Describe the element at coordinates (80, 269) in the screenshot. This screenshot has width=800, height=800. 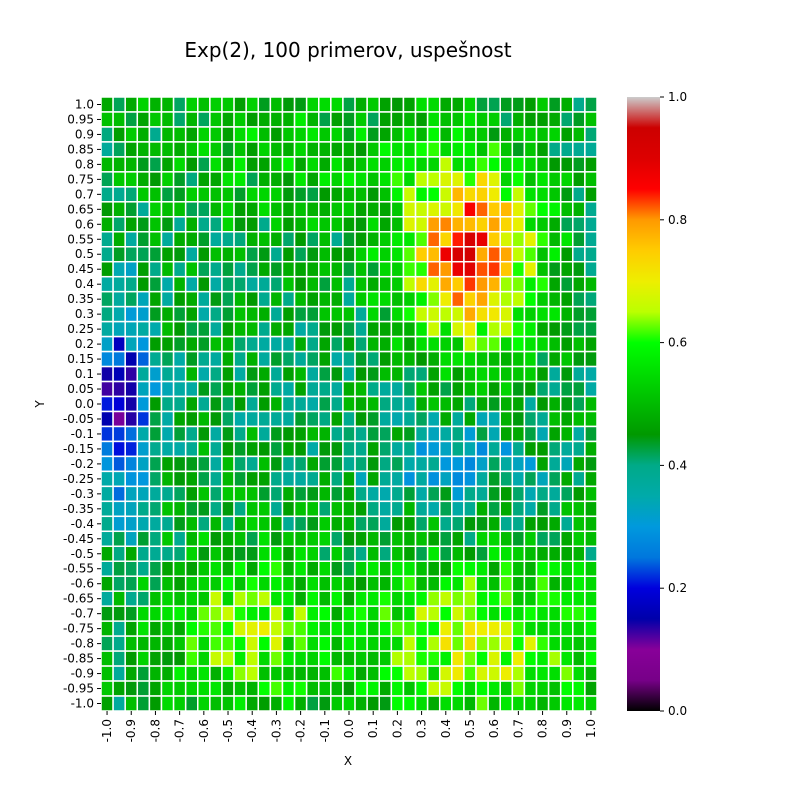
I see `y-tick-label: 0.45` at that location.